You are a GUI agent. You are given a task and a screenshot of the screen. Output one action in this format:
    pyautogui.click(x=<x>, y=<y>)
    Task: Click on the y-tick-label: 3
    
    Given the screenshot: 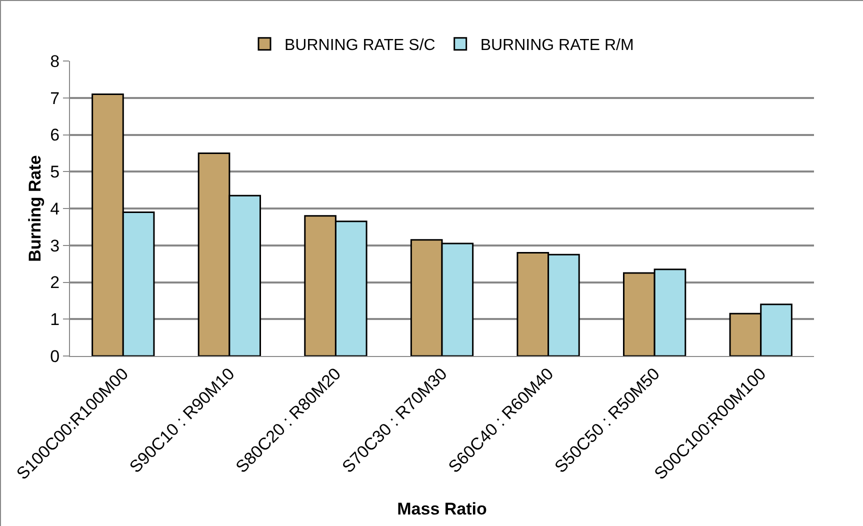 What is the action you would take?
    pyautogui.click(x=55, y=246)
    